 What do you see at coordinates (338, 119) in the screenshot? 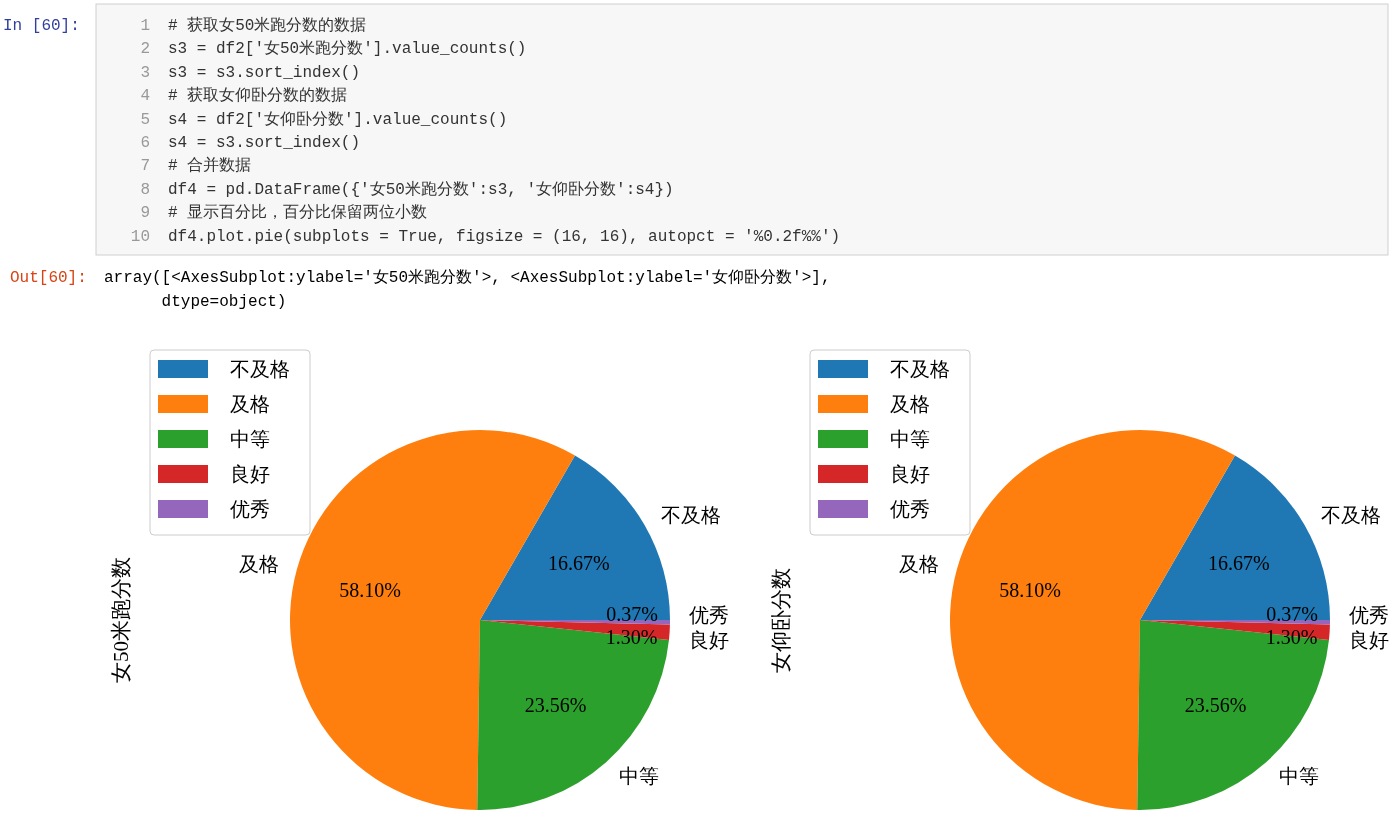
I see `text: s4 = df2['女仰卧分数'].value_counts()` at bounding box center [338, 119].